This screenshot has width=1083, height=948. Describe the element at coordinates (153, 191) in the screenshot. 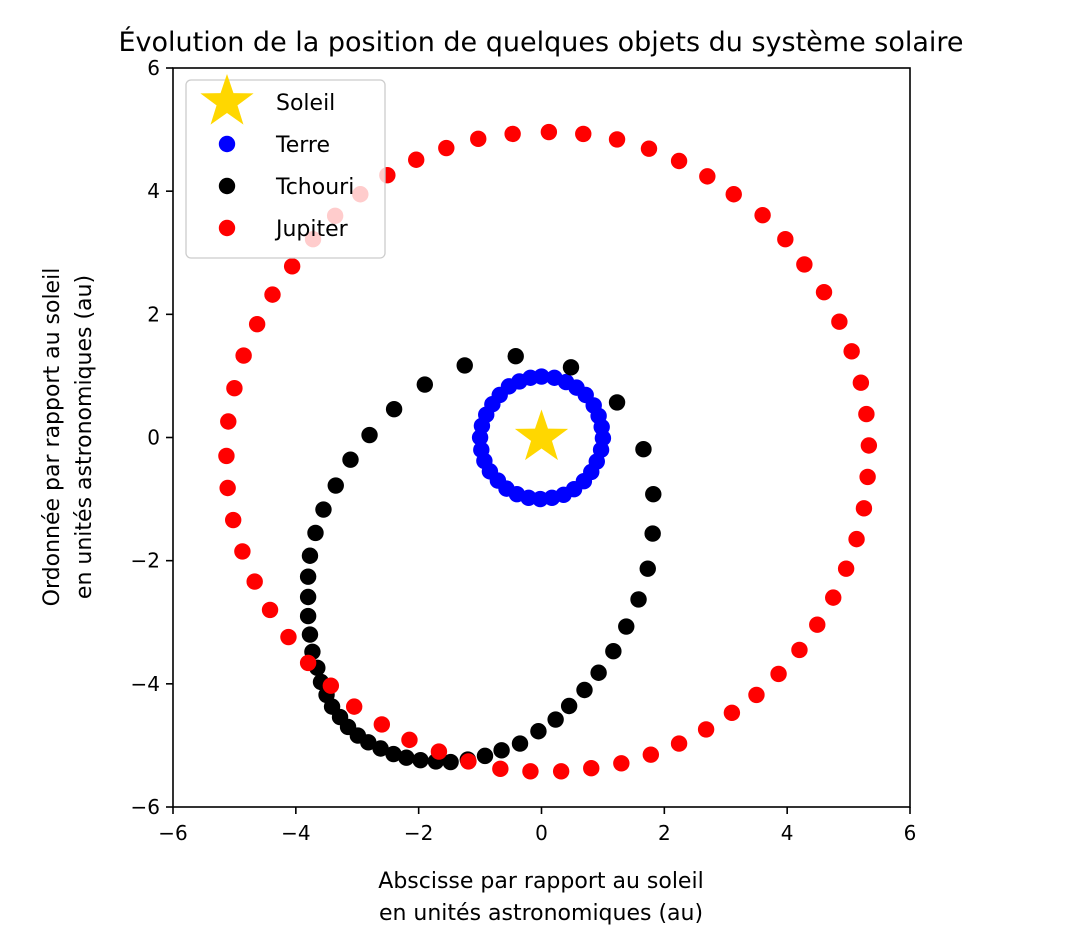

I see `y-tick-label: 4` at that location.